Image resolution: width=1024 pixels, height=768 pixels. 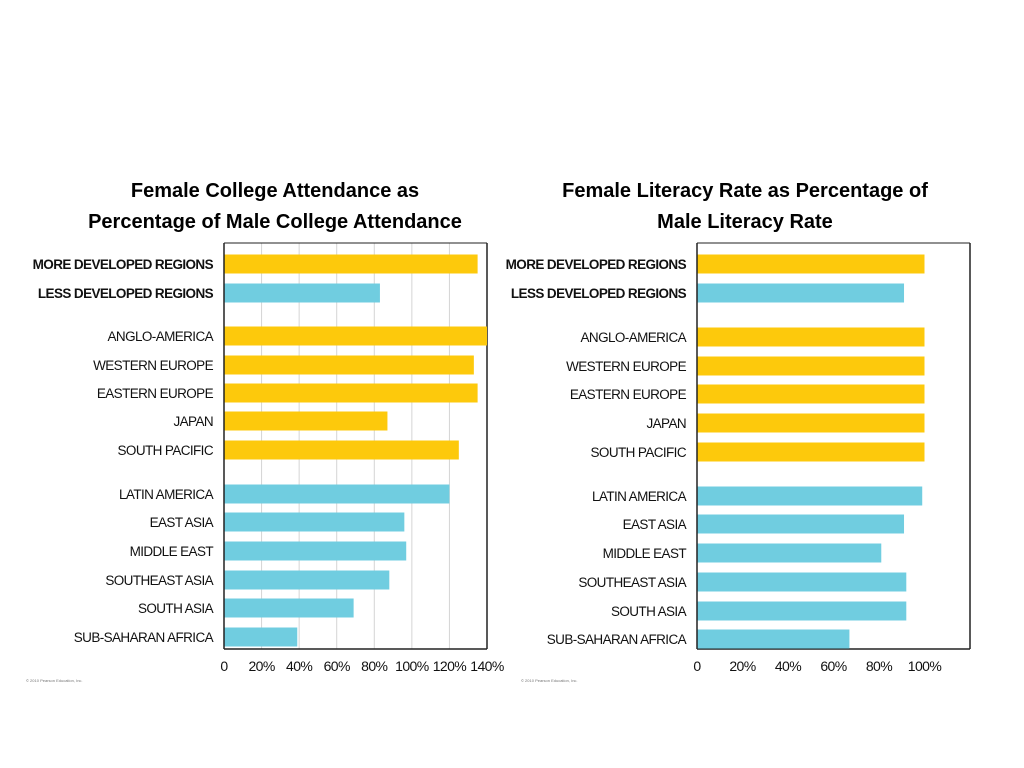 I want to click on chart-title-line: Female College Attendance as, so click(x=275, y=191).